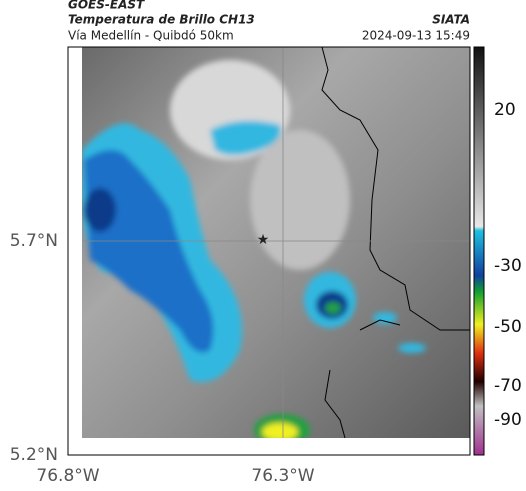 This screenshot has height=491, width=526. Describe the element at coordinates (34, 241) in the screenshot. I see `y-tick-label: 5.7°N` at that location.